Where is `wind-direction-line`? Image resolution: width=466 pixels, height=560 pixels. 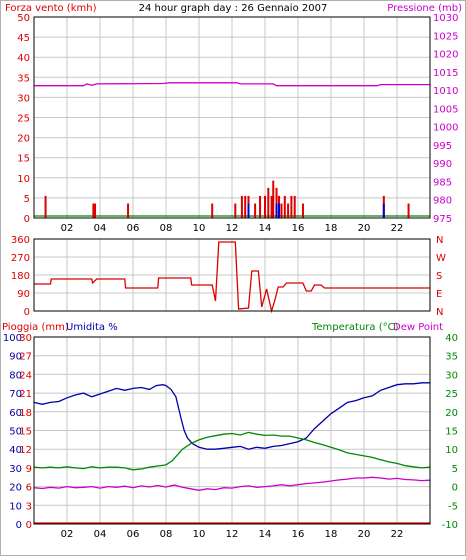
wind-direction-line is located at coordinates (232, 277).